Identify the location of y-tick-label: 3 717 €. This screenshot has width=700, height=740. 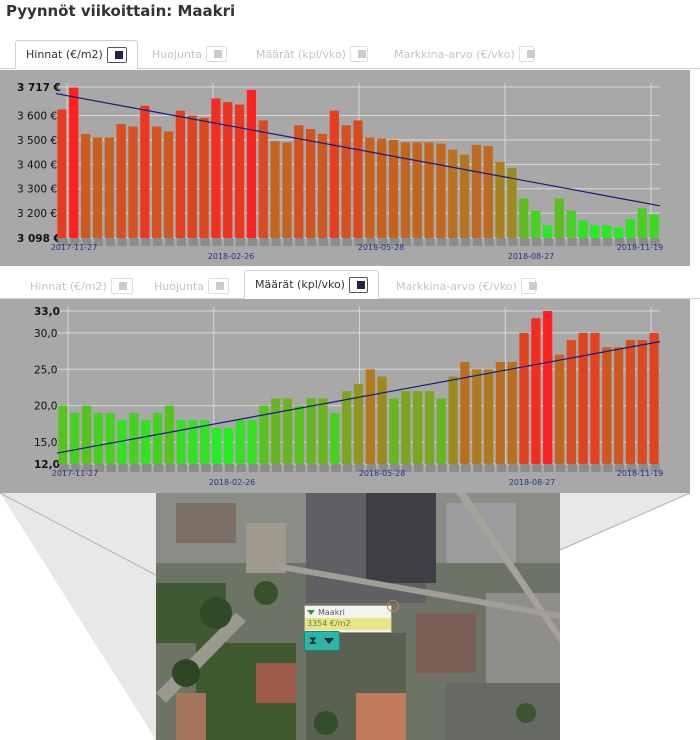
(39, 88).